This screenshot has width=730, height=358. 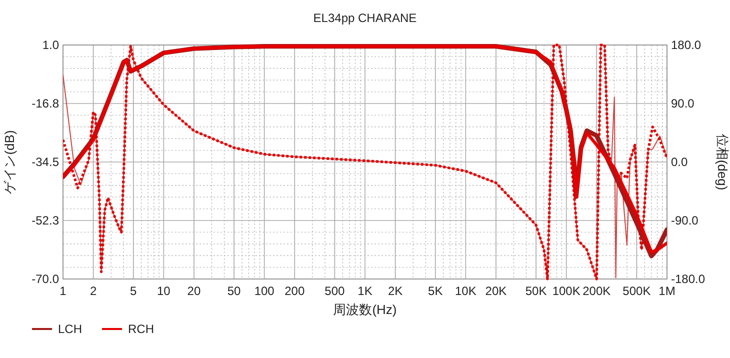 I want to click on x-tick-label: 20K, so click(x=496, y=291).